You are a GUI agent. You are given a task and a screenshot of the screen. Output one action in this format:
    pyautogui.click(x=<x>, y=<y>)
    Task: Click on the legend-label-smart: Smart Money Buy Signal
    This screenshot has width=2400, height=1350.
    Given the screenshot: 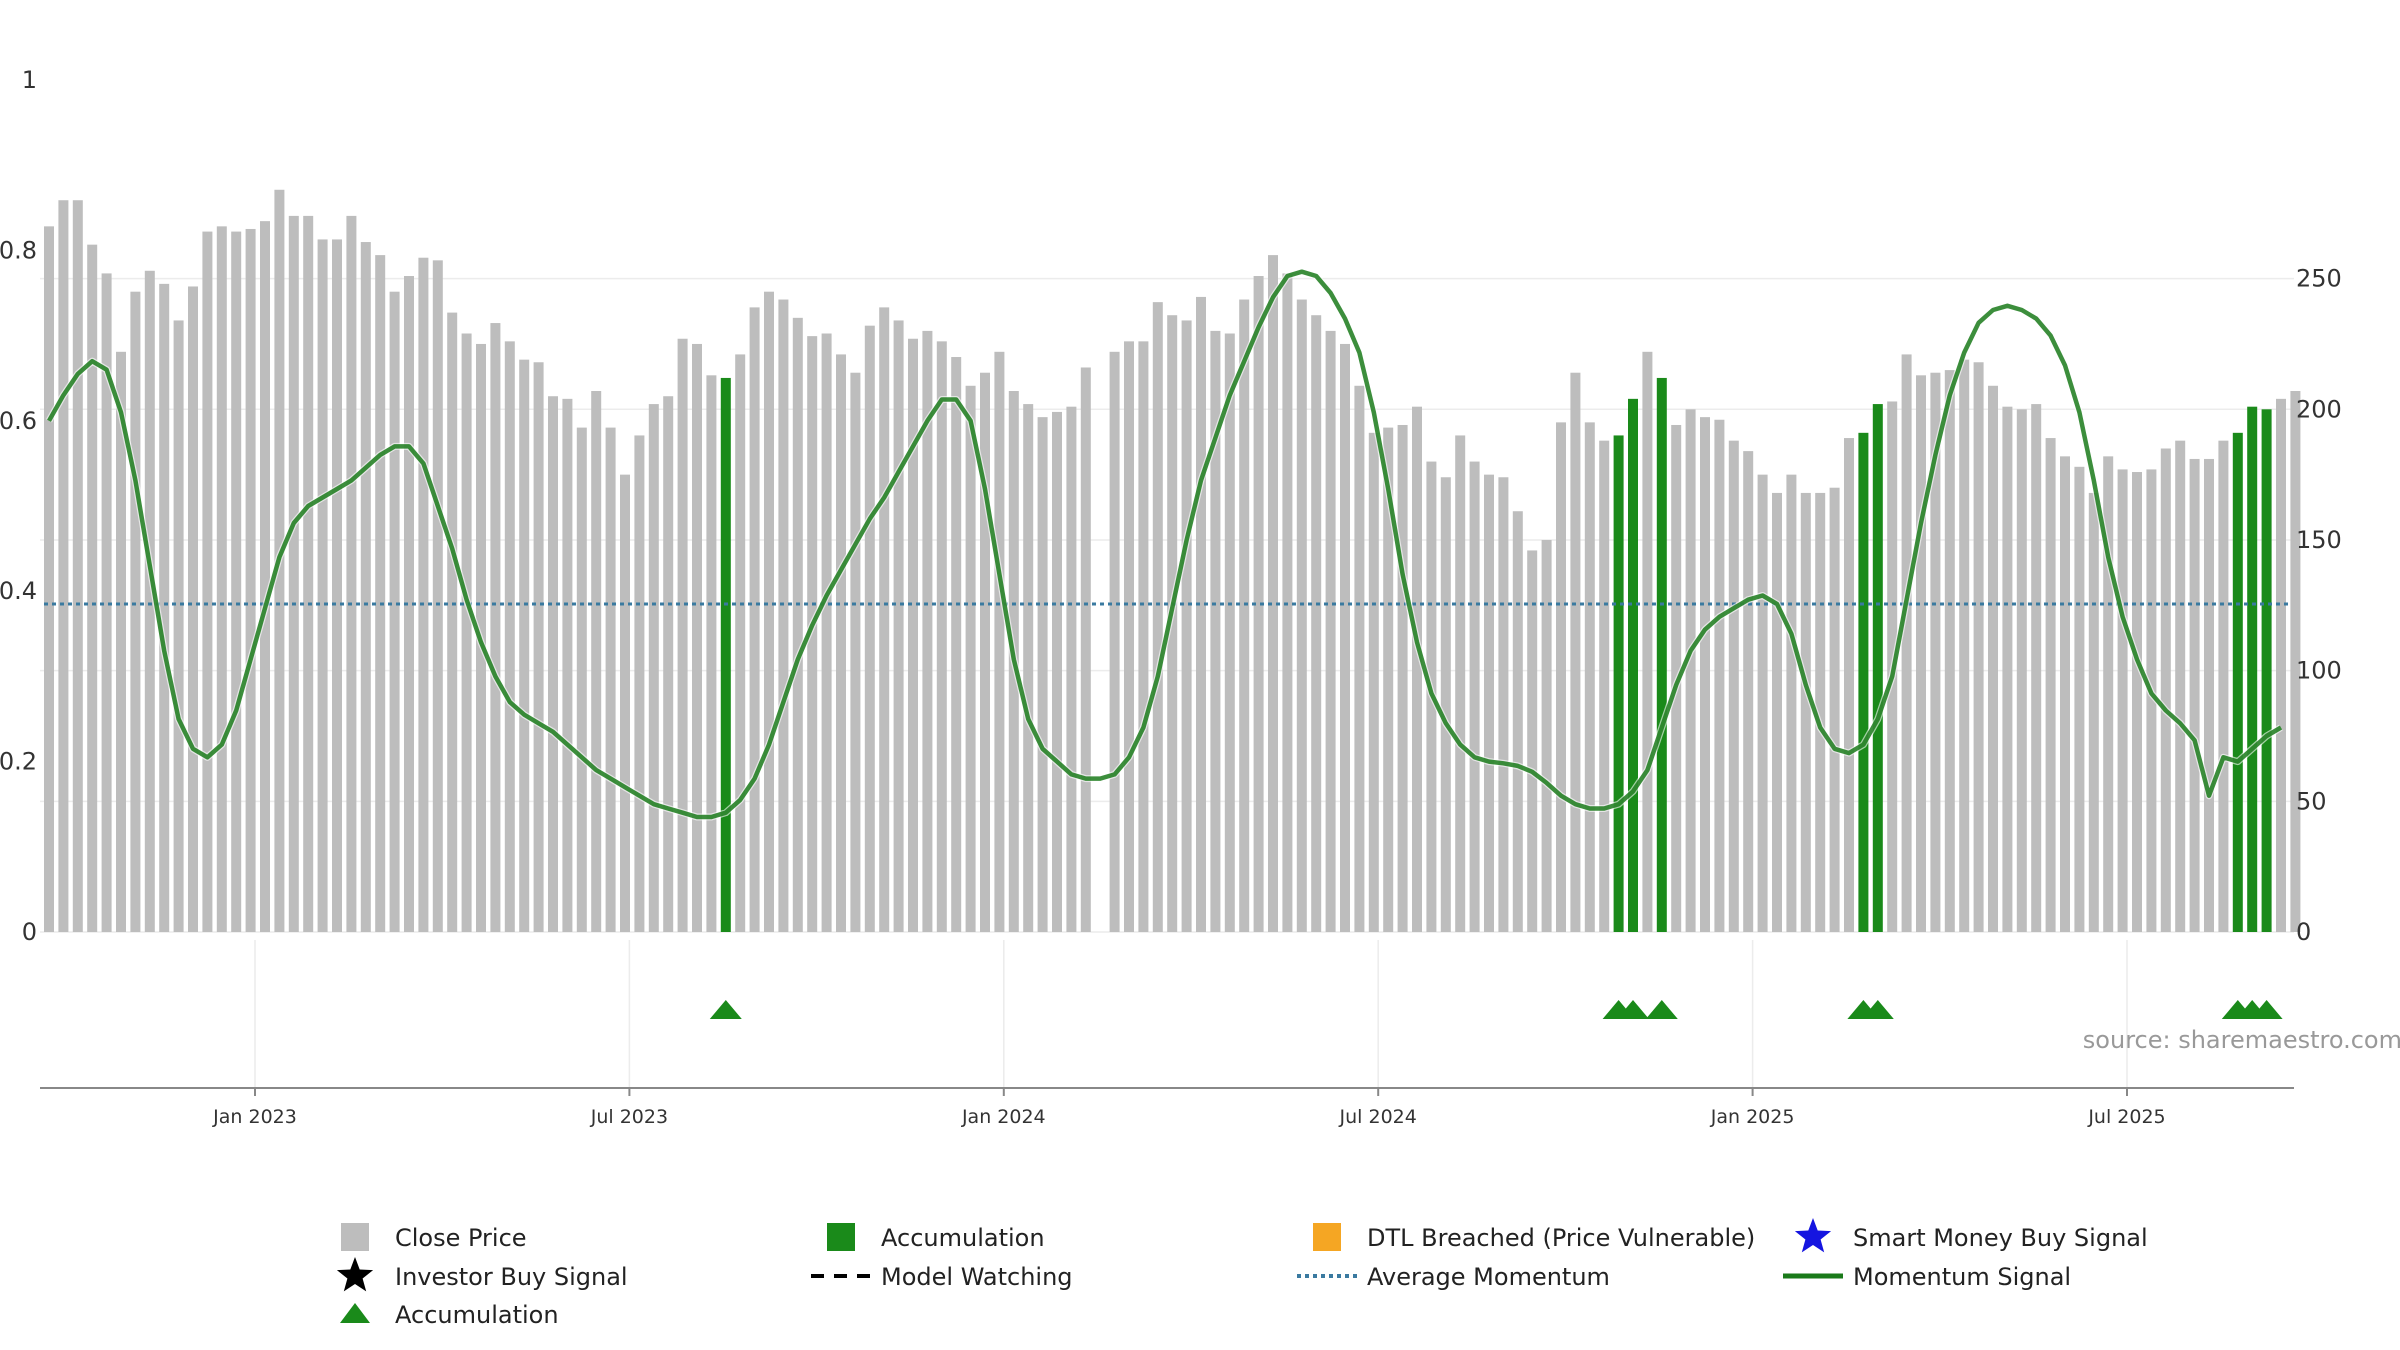 What is the action you would take?
    pyautogui.click(x=2000, y=1238)
    